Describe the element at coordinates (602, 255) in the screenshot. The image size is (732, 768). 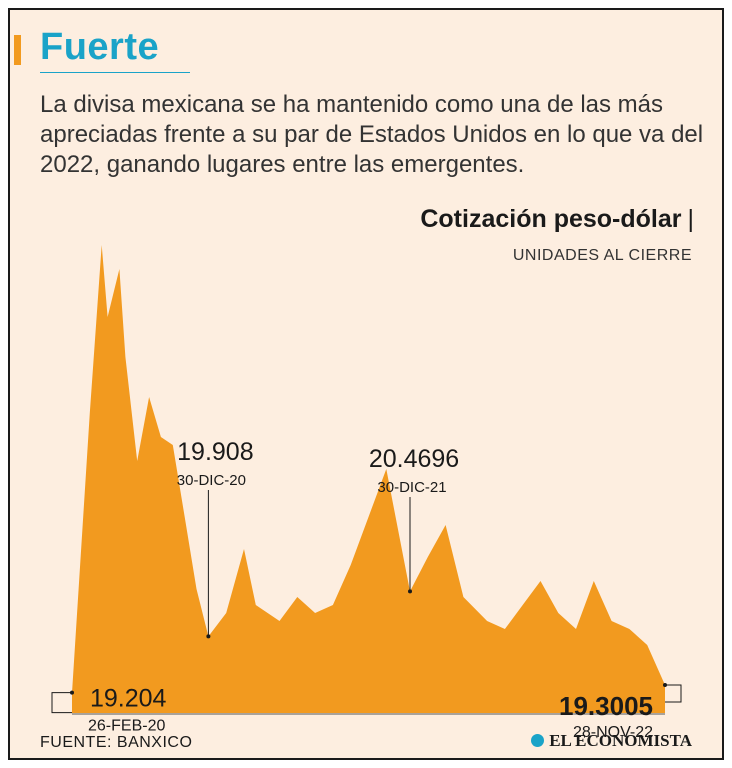
I see `chart-subtitle: UNIDADES AL CIERRE` at that location.